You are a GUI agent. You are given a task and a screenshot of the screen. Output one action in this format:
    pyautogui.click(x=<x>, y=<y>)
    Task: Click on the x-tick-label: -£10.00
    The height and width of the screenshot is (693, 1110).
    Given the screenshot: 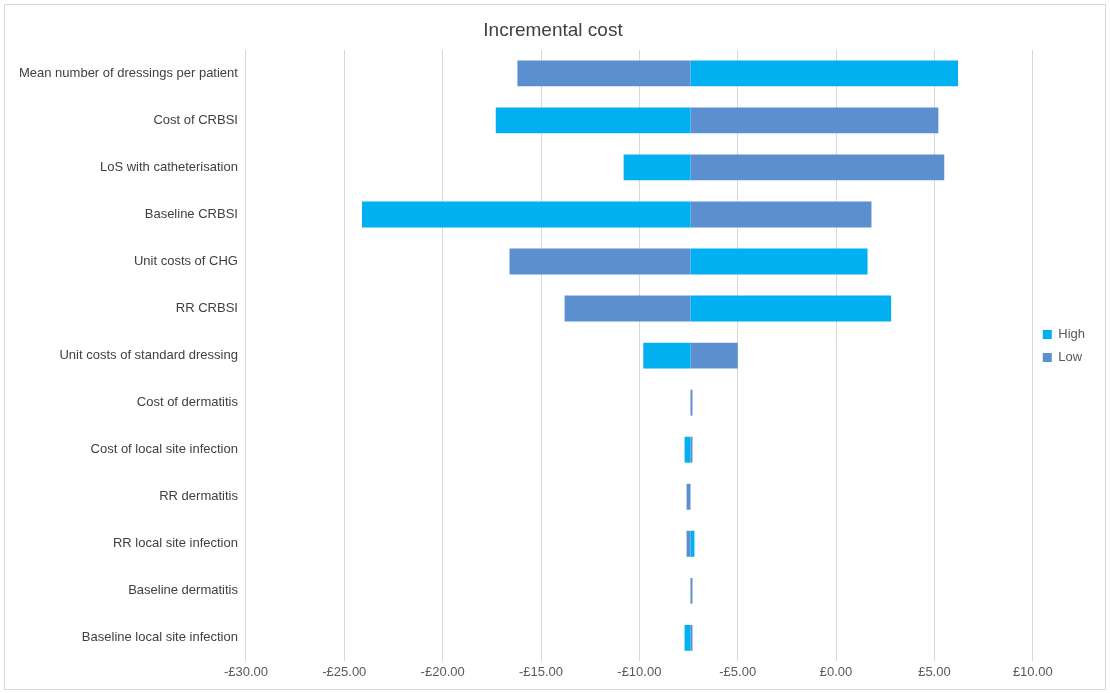 What is the action you would take?
    pyautogui.click(x=639, y=671)
    